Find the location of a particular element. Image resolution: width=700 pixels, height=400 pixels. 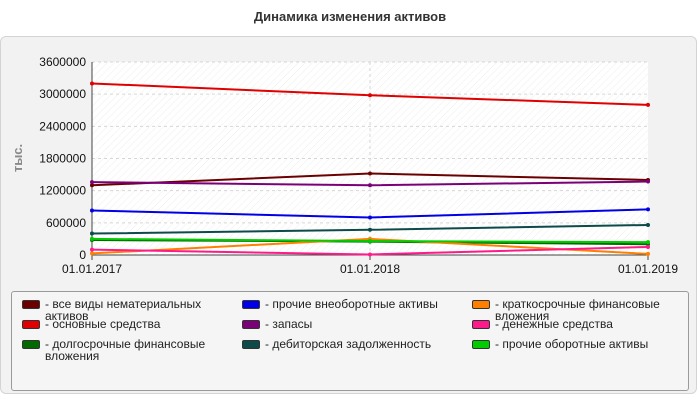

legend-item: - прочие внеоборотные активы is located at coordinates (353, 304).